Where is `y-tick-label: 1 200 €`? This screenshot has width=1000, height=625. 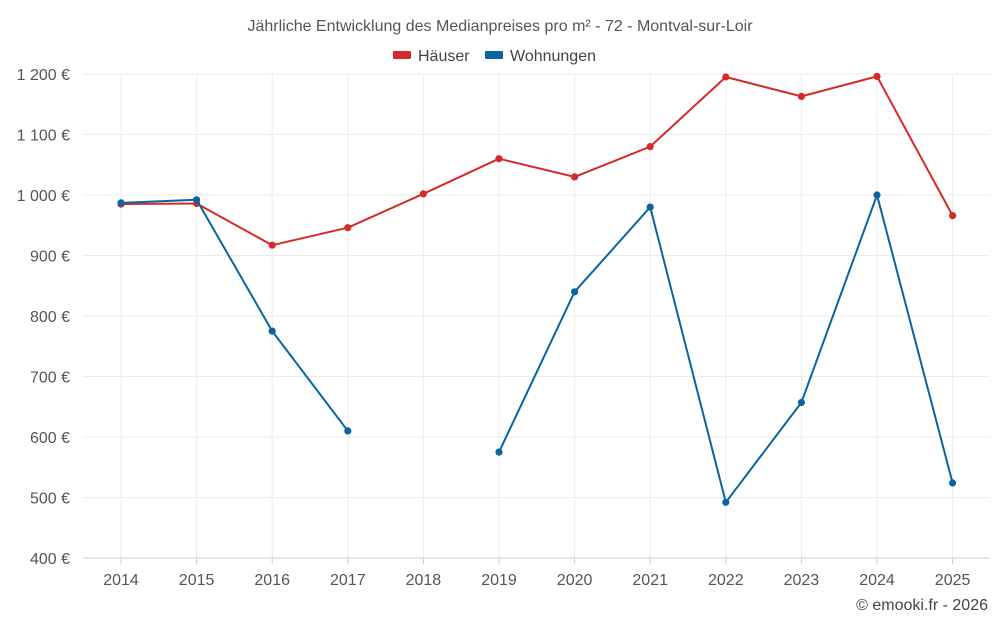 y-tick-label: 1 200 € is located at coordinates (43, 75).